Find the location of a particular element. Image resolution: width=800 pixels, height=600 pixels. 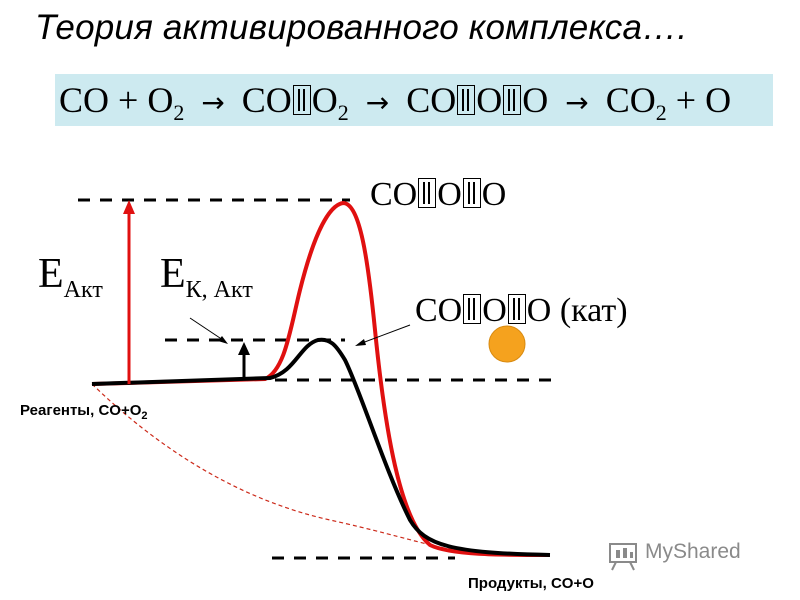

activation-energy-arrowhead is located at coordinates (129, 207).